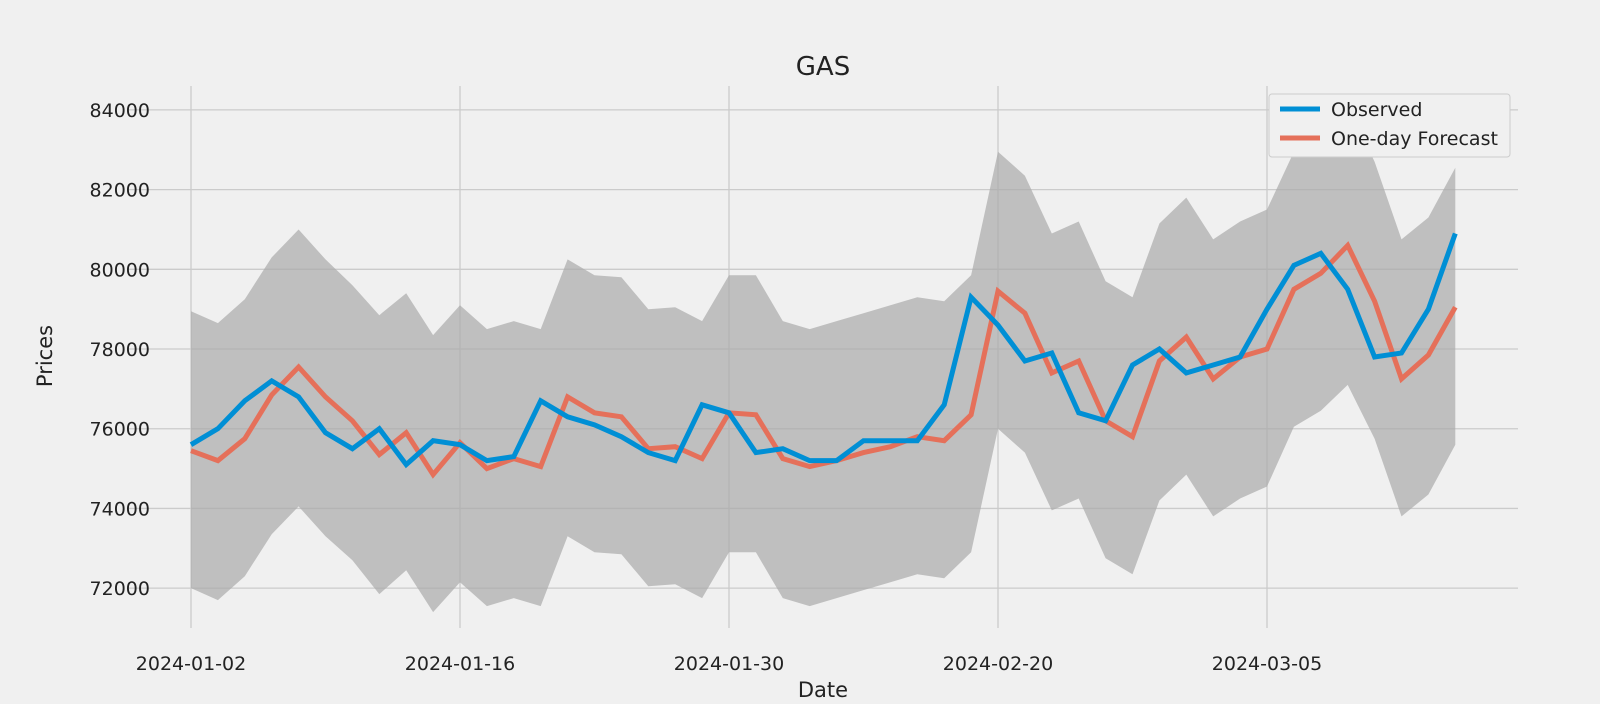 This screenshot has width=1600, height=704. What do you see at coordinates (998, 664) in the screenshot?
I see `x-tick-label: 2024-02-20` at bounding box center [998, 664].